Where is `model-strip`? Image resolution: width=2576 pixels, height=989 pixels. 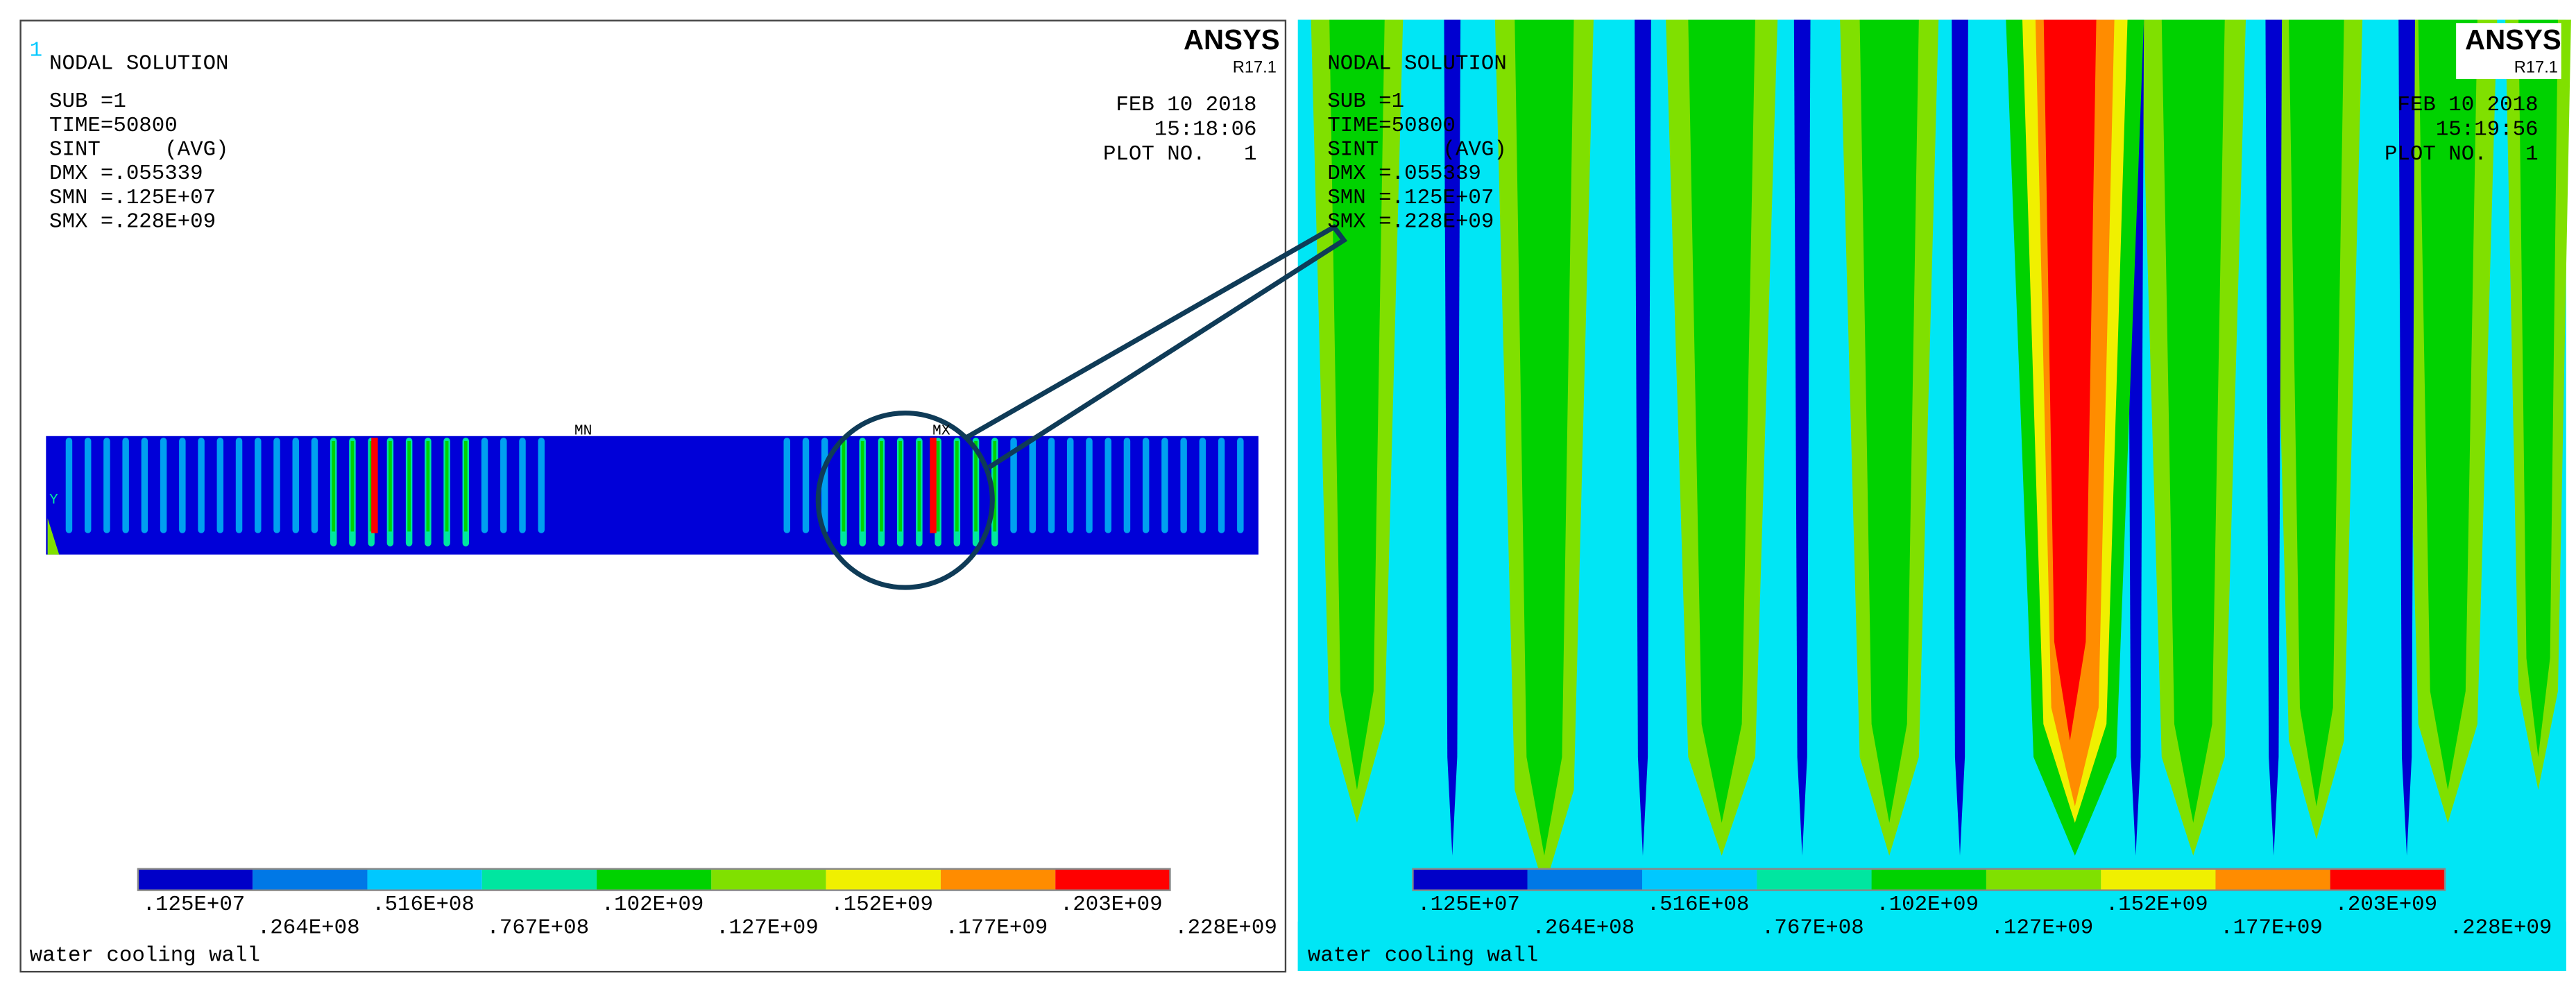 model-strip is located at coordinates (652, 495).